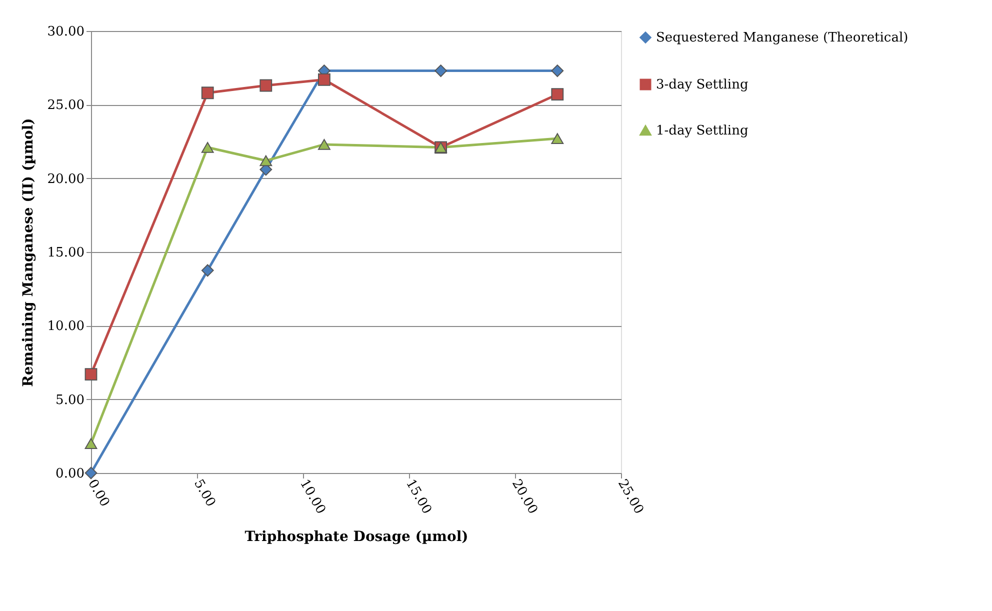  I want to click on y-tick-label: 10.00, so click(65, 326).